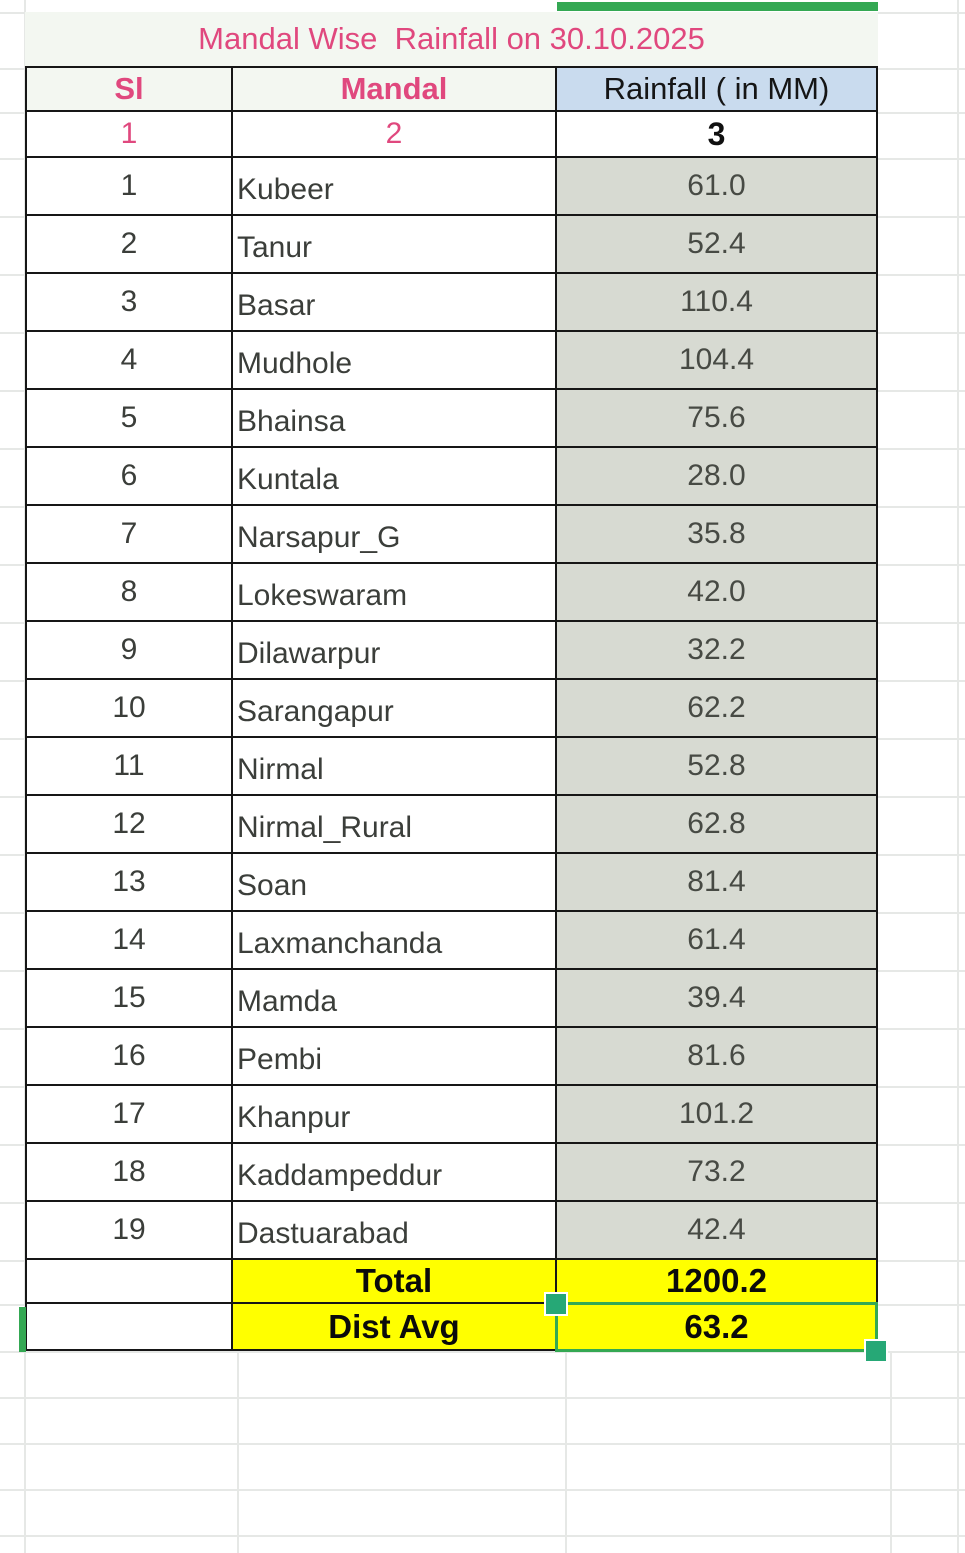  Describe the element at coordinates (716, 133) in the screenshot. I see `column-number-cell-3: 3` at that location.